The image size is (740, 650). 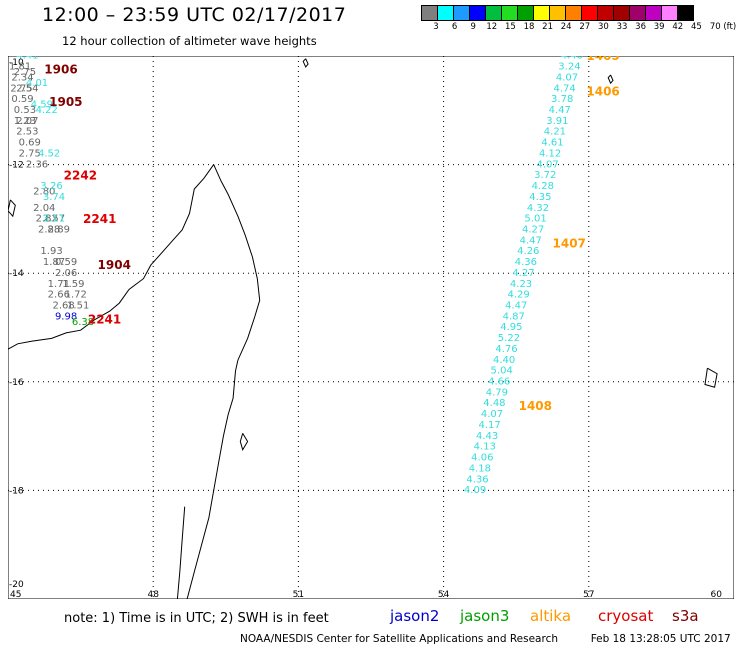 What do you see at coordinates (489, 425) in the screenshot?
I see `wave-height-value: 4.17` at bounding box center [489, 425].